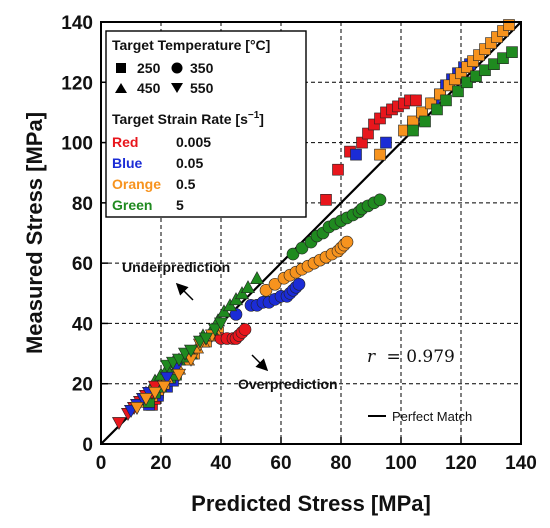 The height and width of the screenshot is (528, 550). What do you see at coordinates (127, 163) in the screenshot?
I see `legend-rate-color-name: Blue` at bounding box center [127, 163].